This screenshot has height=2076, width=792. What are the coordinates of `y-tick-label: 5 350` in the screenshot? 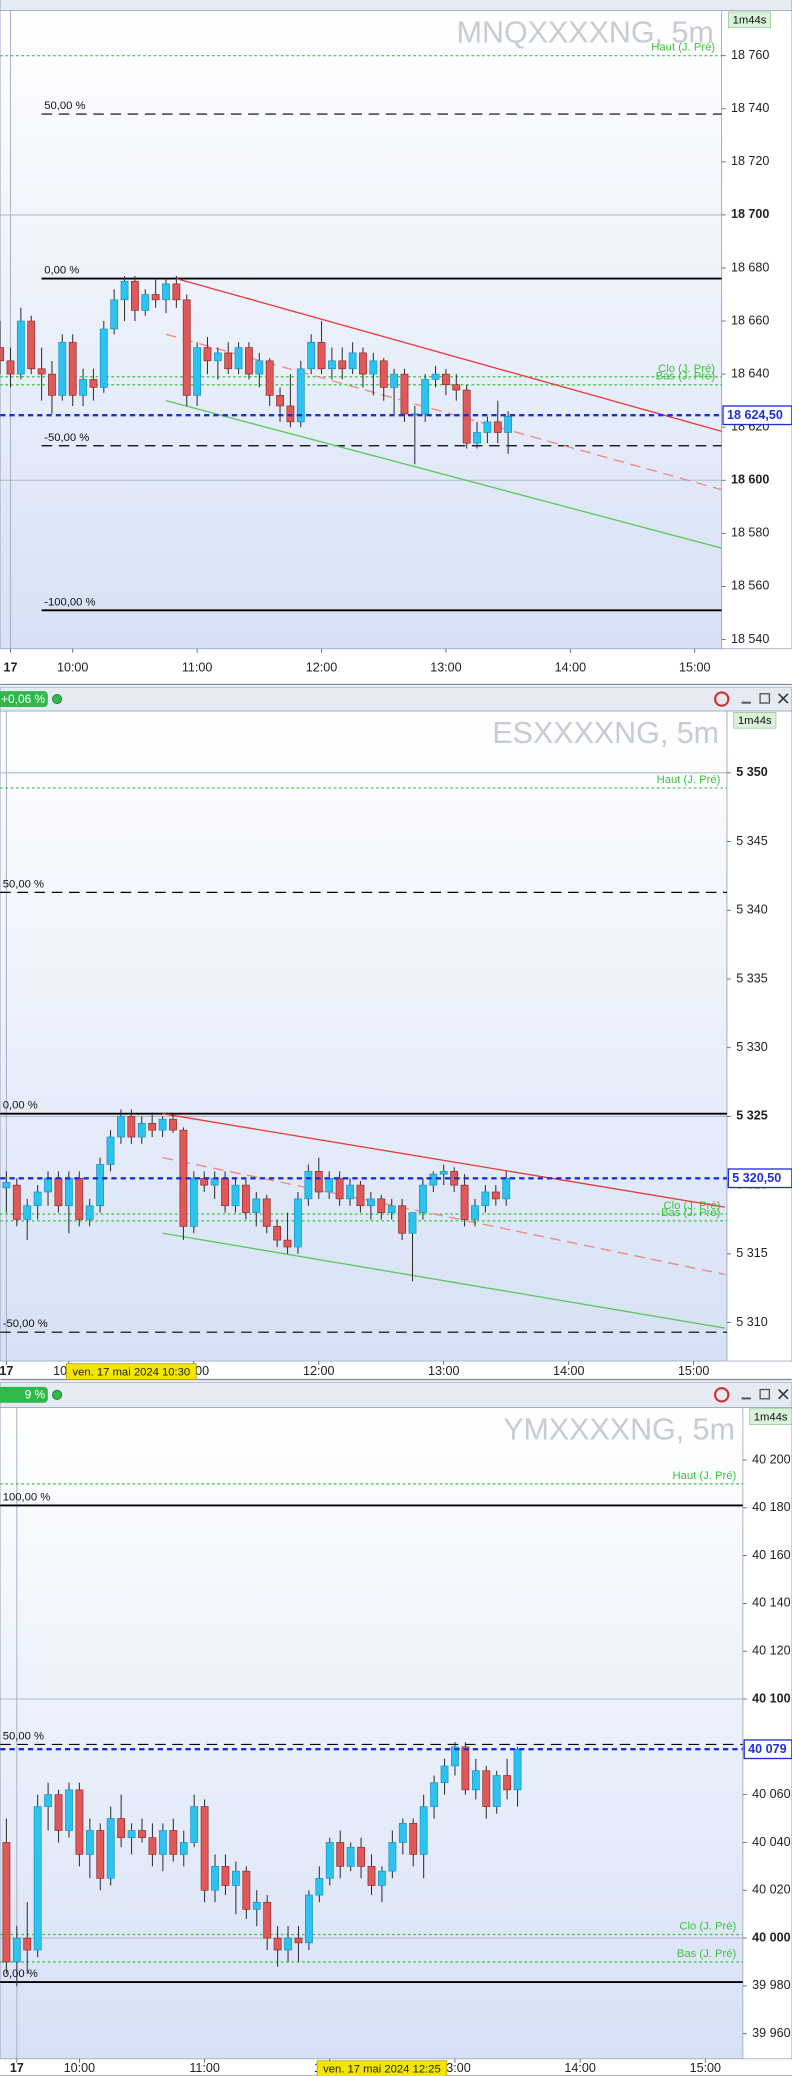 It's located at (751, 772).